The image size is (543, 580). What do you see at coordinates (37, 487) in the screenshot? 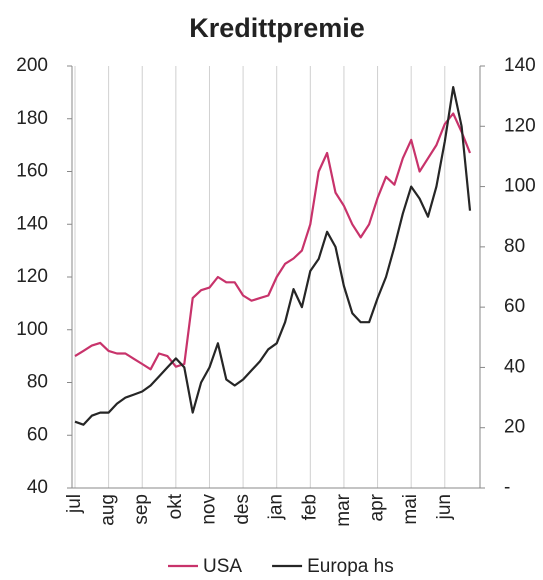
I see `y-tick-label: 40` at bounding box center [37, 487].